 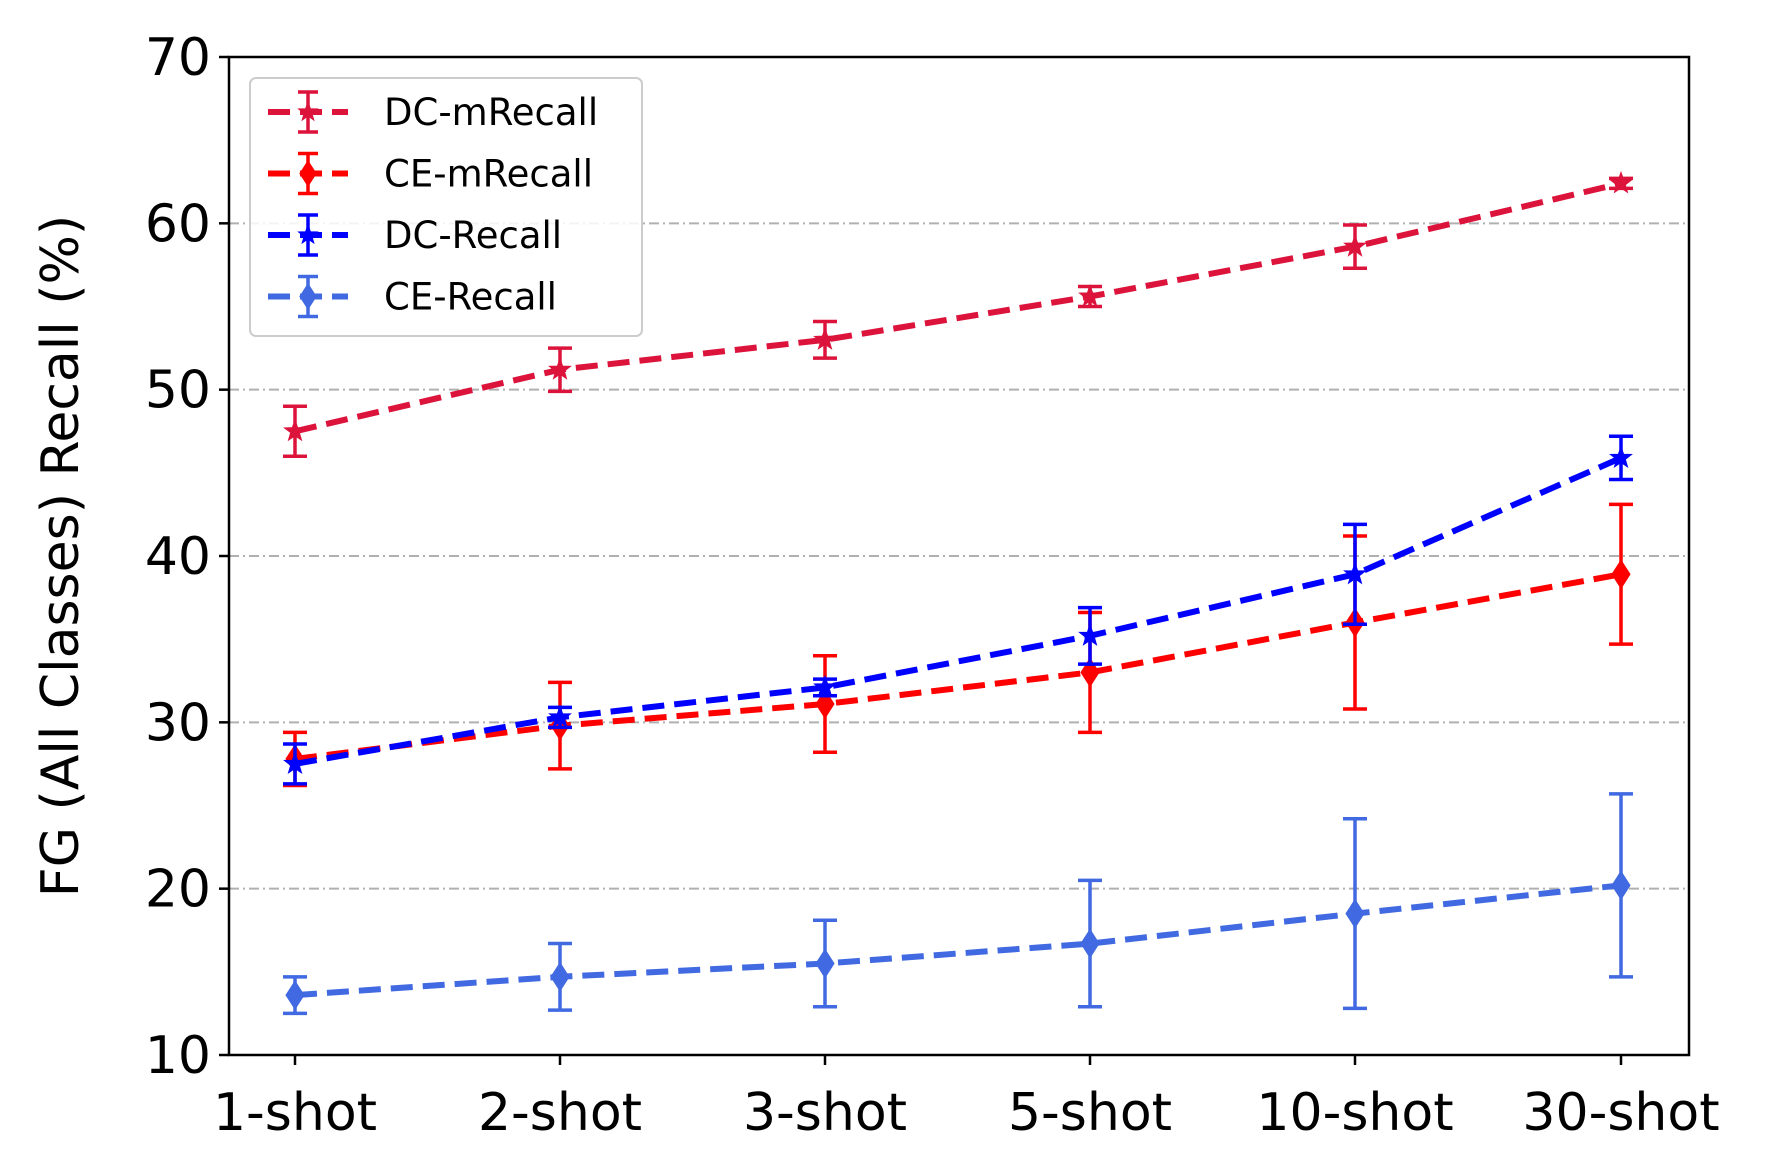 What do you see at coordinates (1090, 1113) in the screenshot?
I see `x-tick-label: 5-shot` at bounding box center [1090, 1113].